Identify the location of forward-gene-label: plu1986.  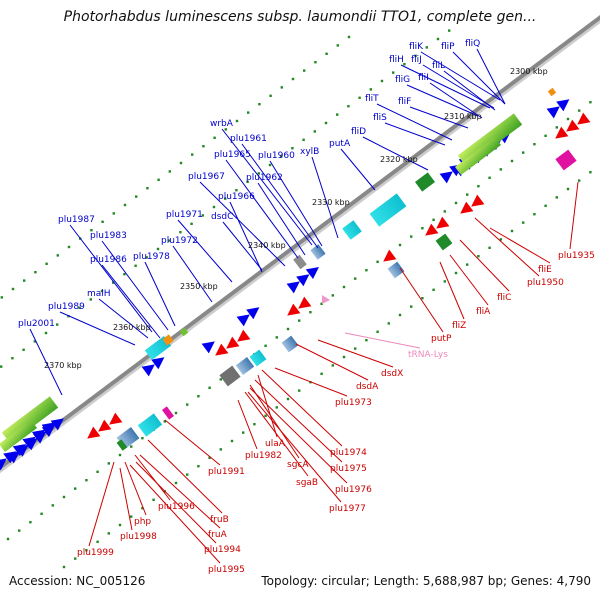
(108, 260).